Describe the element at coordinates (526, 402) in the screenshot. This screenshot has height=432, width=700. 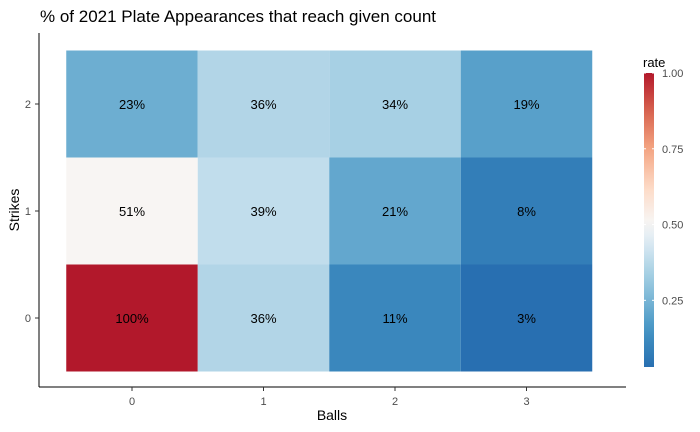
I see `x-tick-label: 3` at that location.